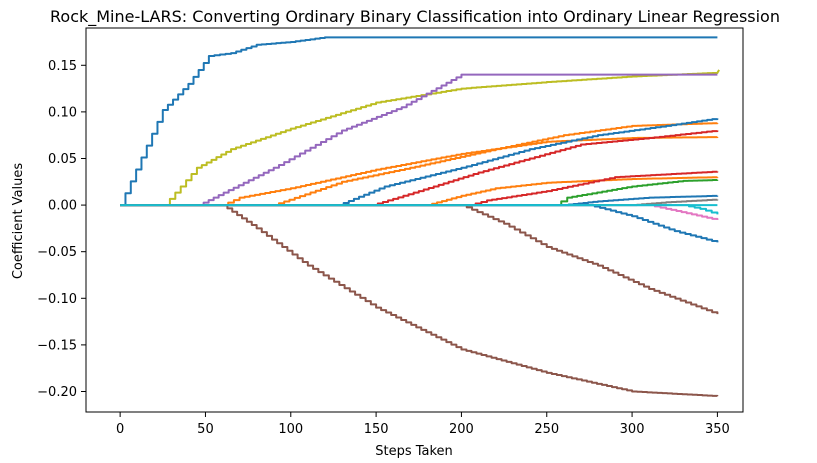  I want to click on y-tick-label: 0.10, so click(62, 112).